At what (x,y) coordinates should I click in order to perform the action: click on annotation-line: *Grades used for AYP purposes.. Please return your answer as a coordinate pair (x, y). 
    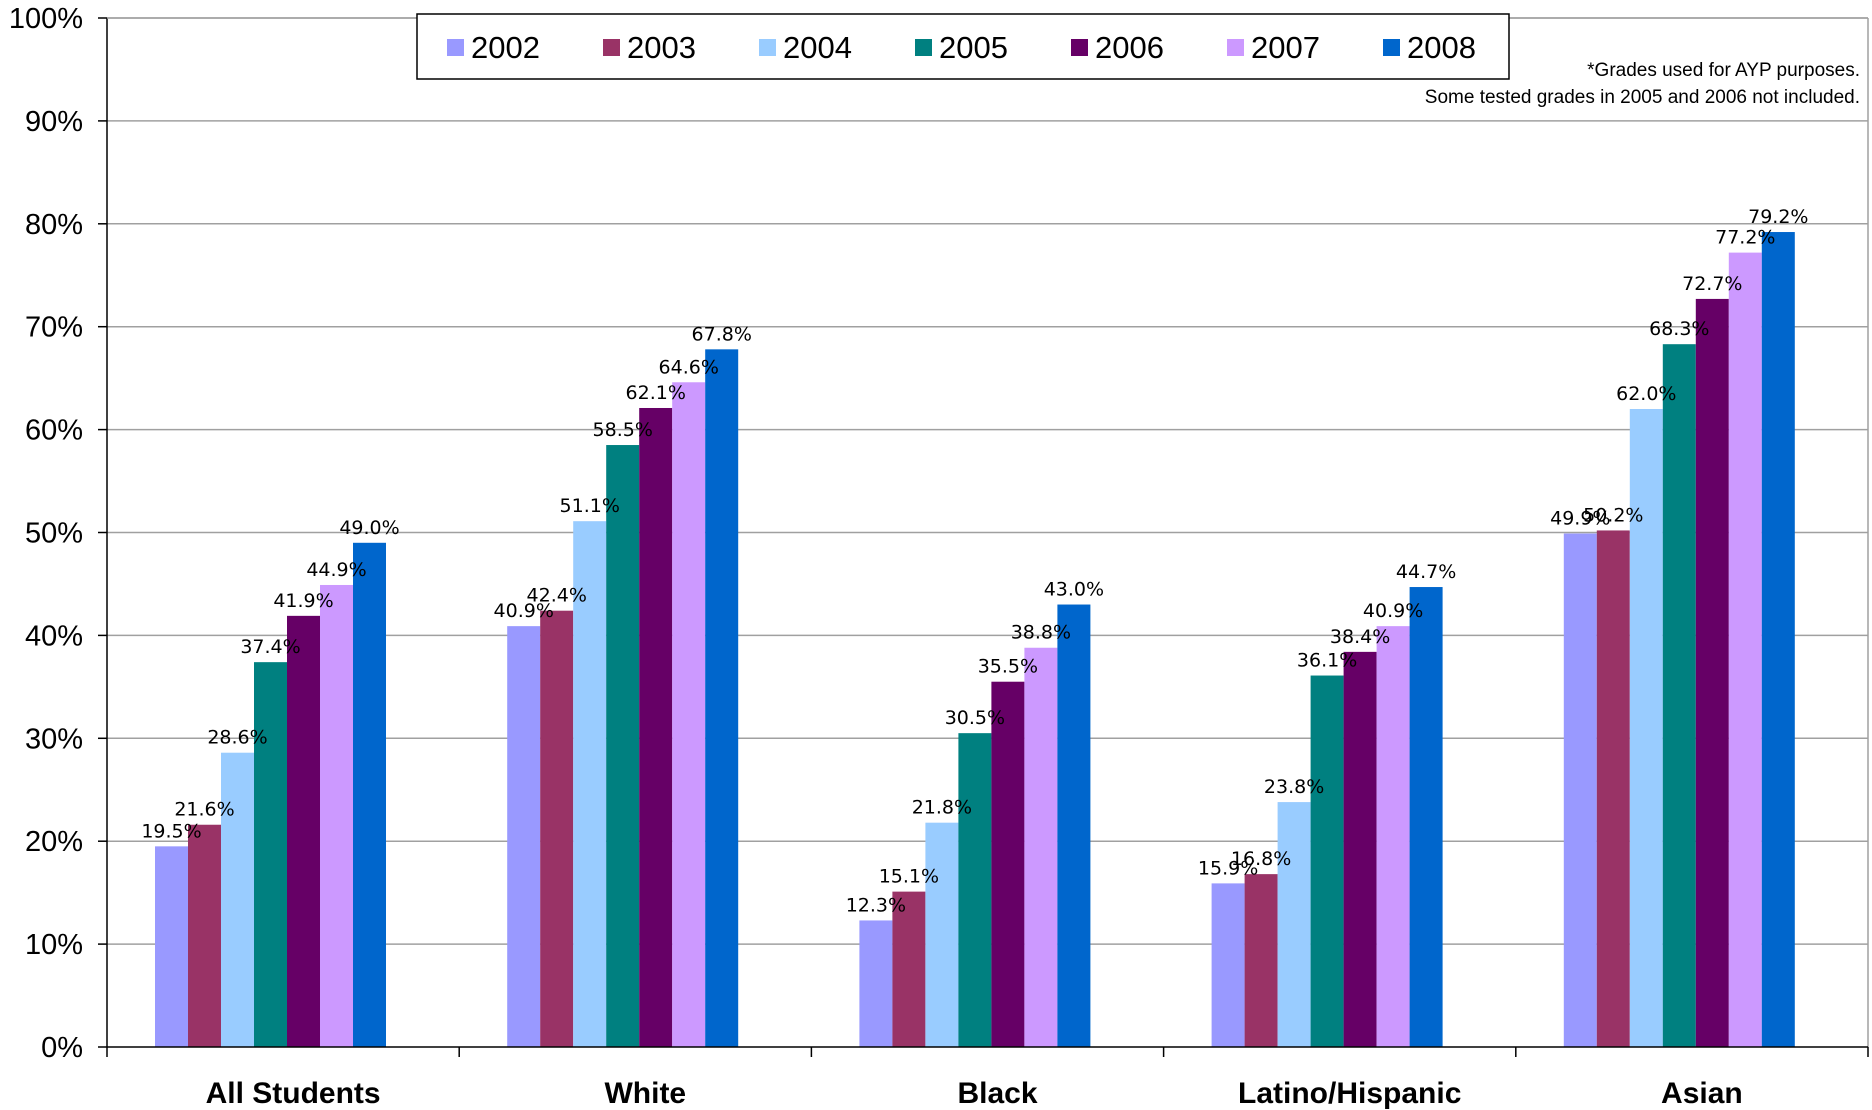
    Looking at the image, I should click on (1723, 70).